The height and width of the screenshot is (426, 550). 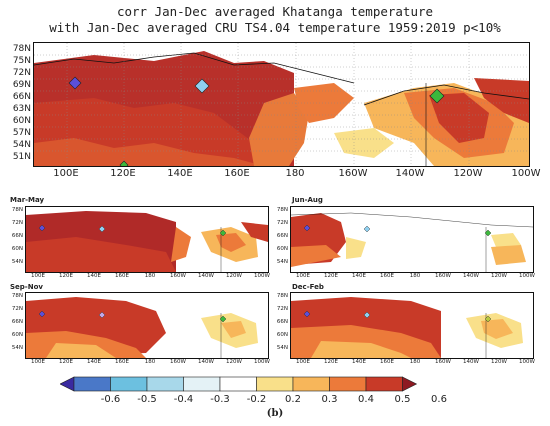 I want to click on main-lat-label: 54N, so click(x=21, y=145).